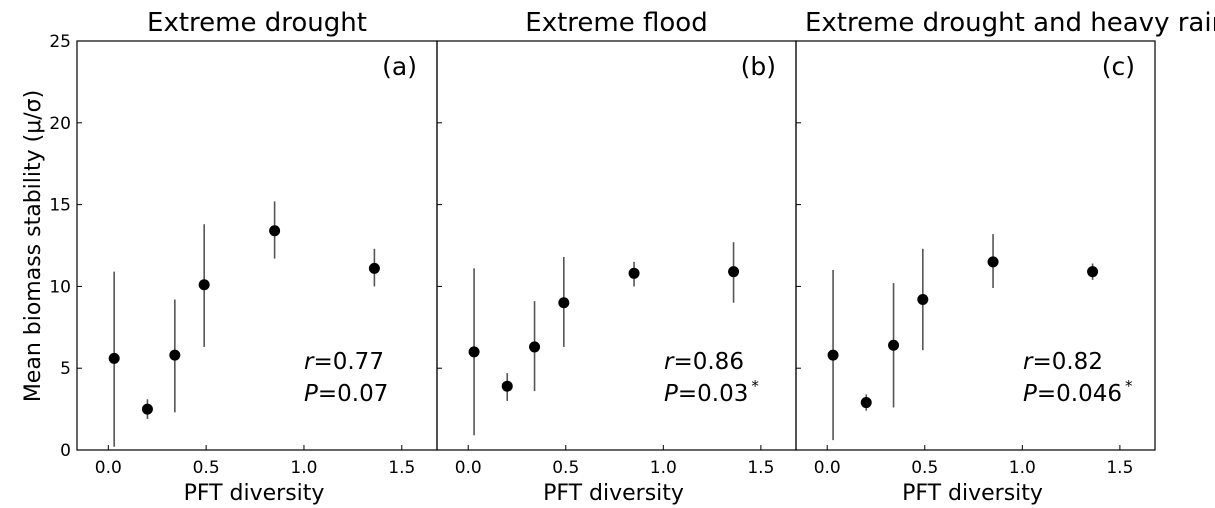  Describe the element at coordinates (616, 23) in the screenshot. I see `panel-title: Extreme flood` at that location.